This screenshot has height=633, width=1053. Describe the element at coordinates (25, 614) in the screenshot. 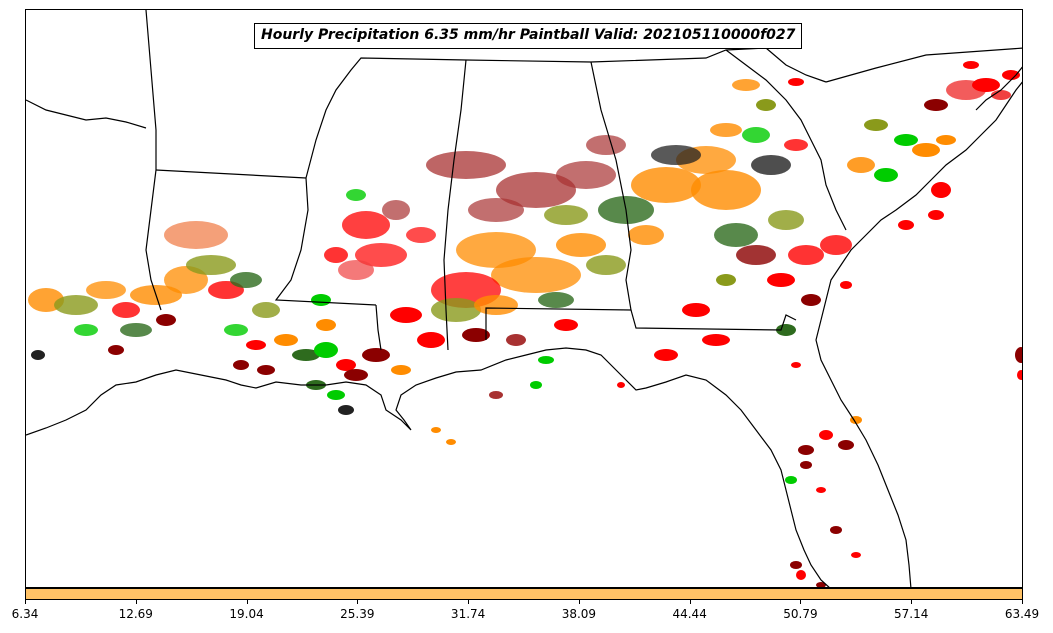

I see `colorbar-tick-label: 6.34` at that location.